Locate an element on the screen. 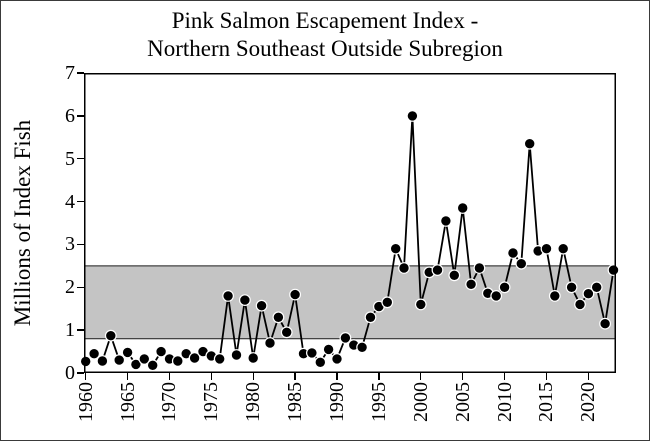 This screenshot has height=441, width=650. y-tick-label-4: 4 is located at coordinates (70, 201).